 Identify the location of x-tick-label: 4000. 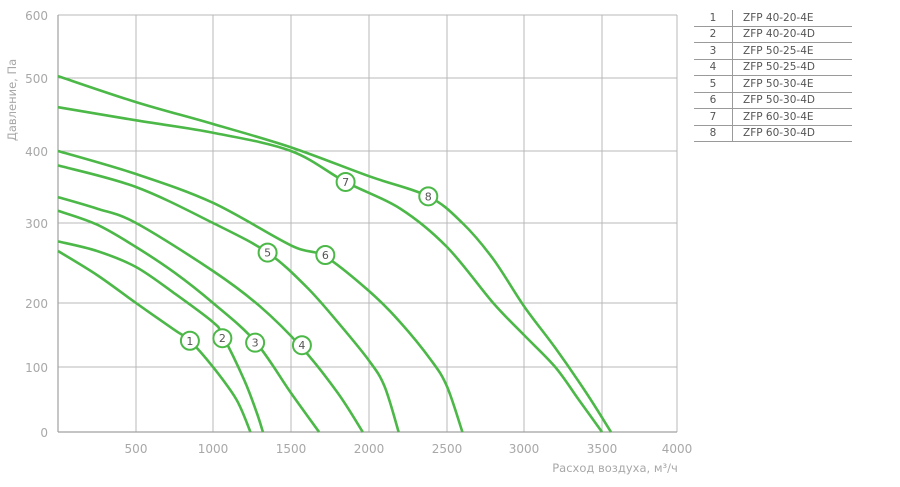
(677, 449).